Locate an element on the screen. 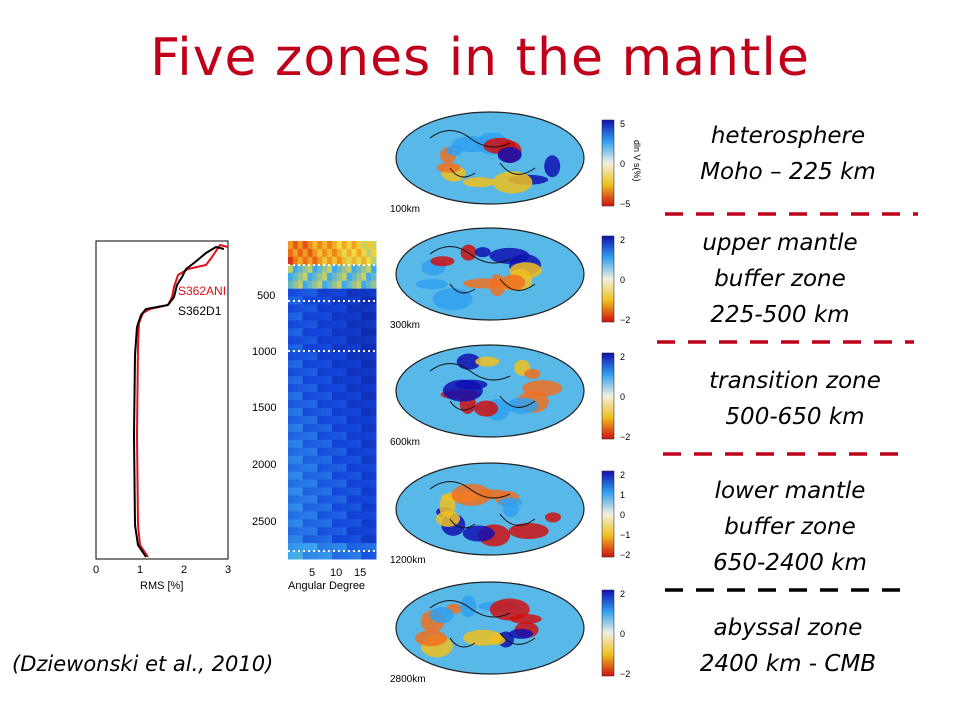  depth-tick-2000: 2000 is located at coordinates (264, 465).